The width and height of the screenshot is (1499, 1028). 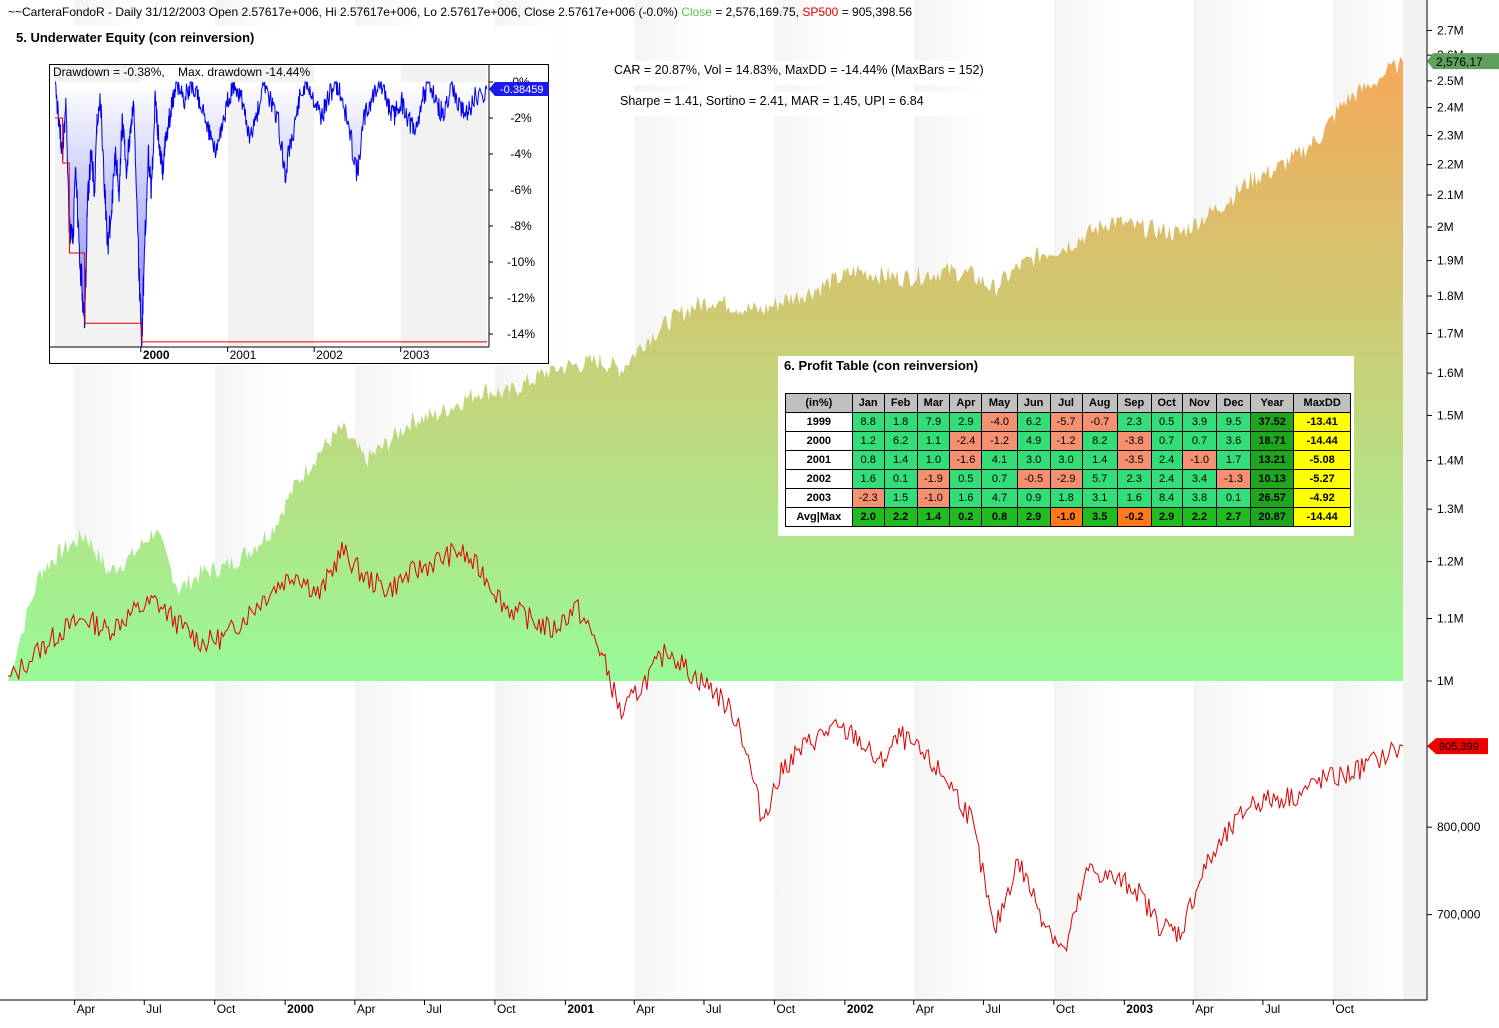 I want to click on profit-table-cell: -1.9, so click(x=933, y=479).